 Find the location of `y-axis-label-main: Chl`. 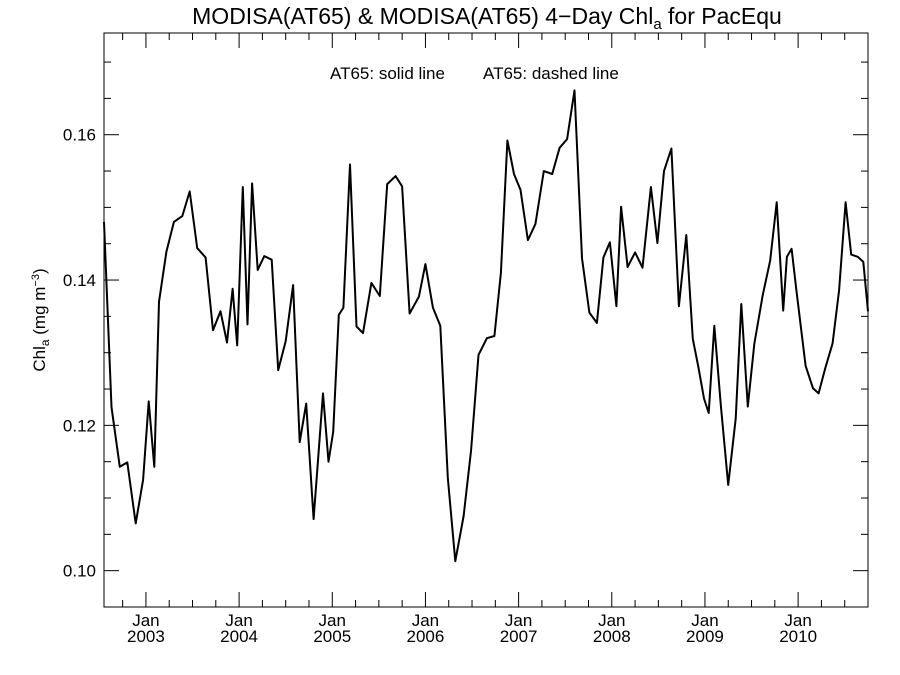

y-axis-label-main: Chl is located at coordinates (39, 359).